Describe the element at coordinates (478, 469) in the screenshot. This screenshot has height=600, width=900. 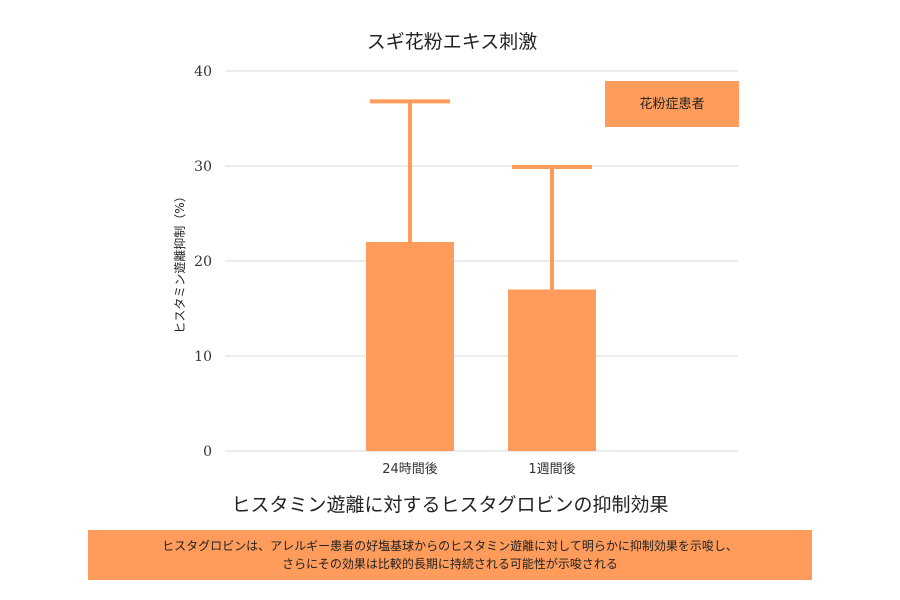
I see `x-category-labels: 24時間後 1週間後` at that location.